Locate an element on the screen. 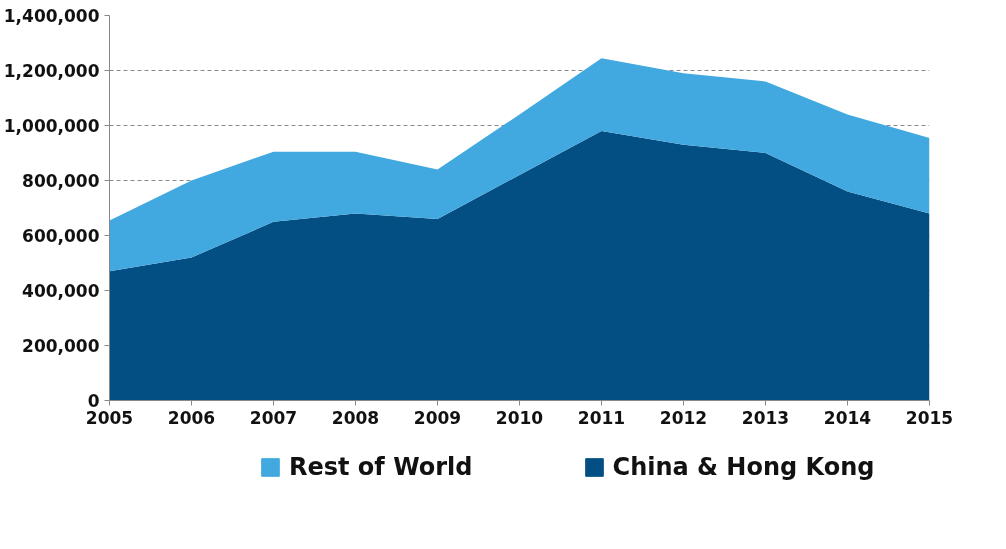  legend-label: Rest of World is located at coordinates (381, 467).